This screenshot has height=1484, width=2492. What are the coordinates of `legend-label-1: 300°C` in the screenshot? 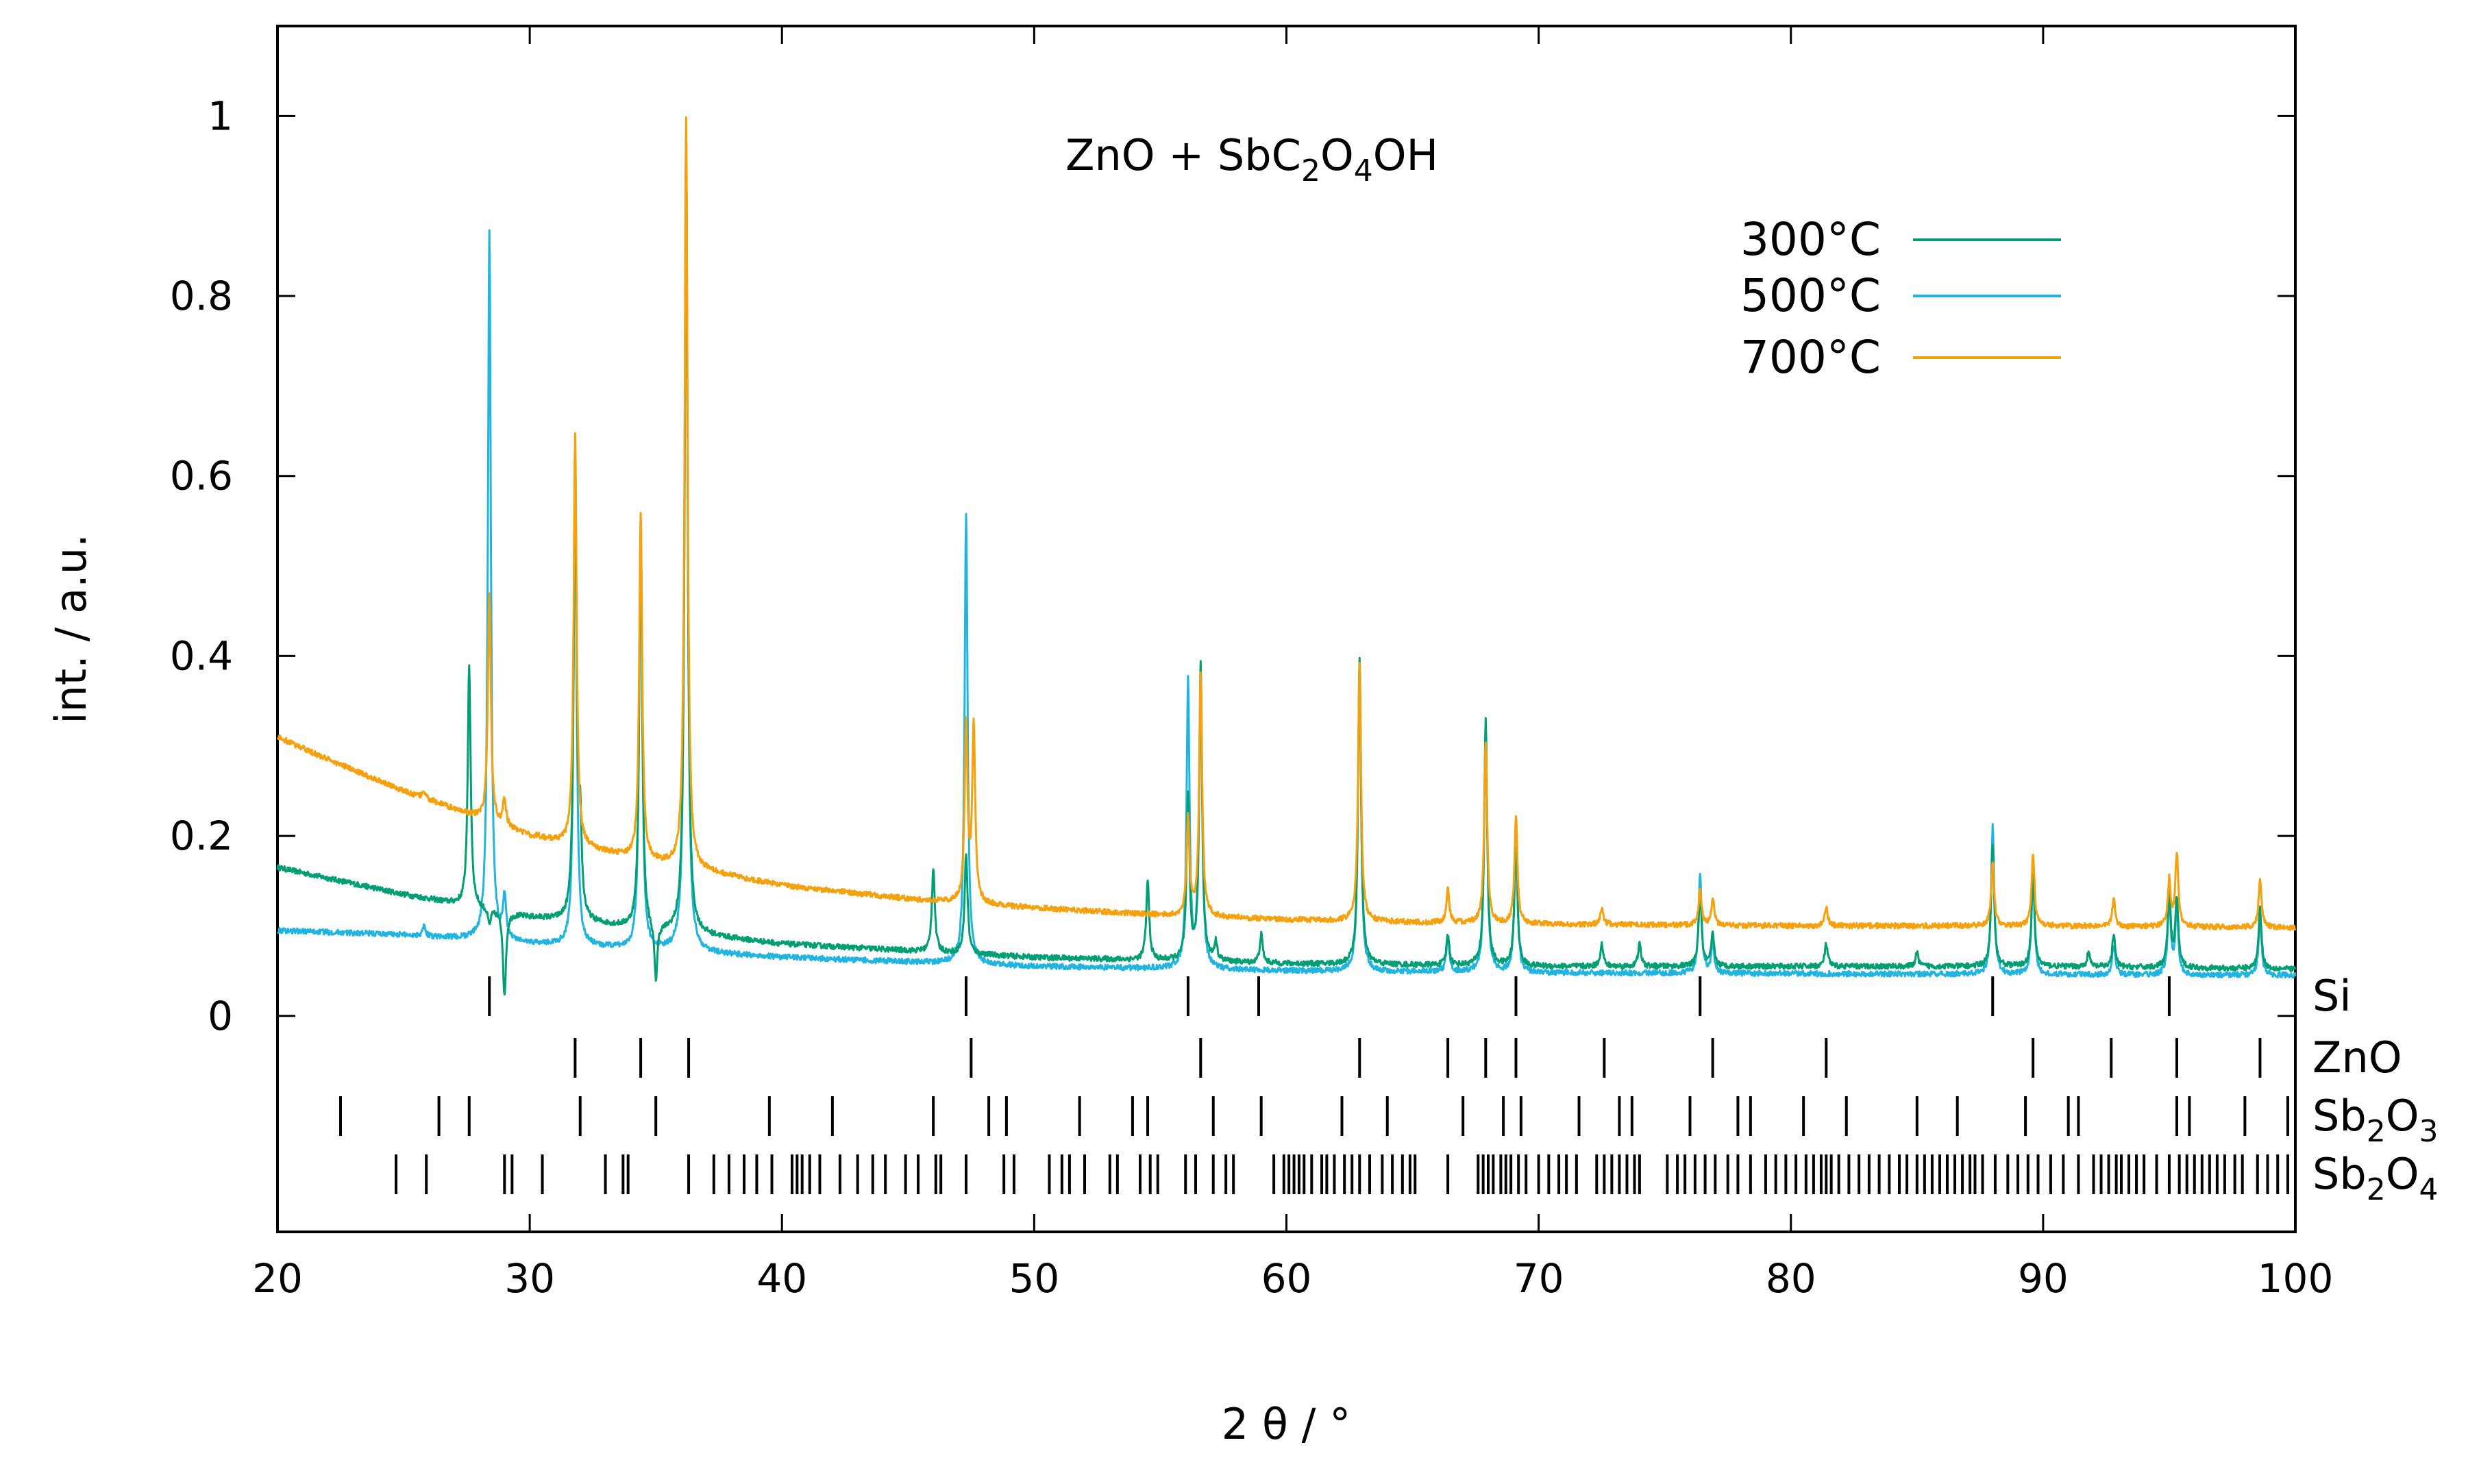 It's located at (1810, 239).